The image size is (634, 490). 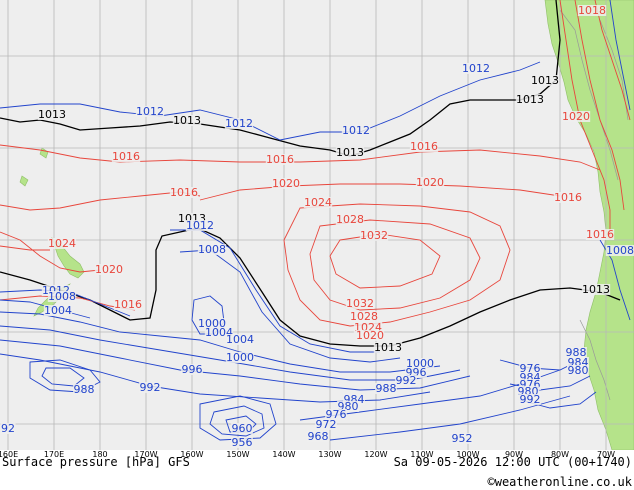 What do you see at coordinates (560, 454) in the screenshot?
I see `longitude-label: 80W` at bounding box center [560, 454].